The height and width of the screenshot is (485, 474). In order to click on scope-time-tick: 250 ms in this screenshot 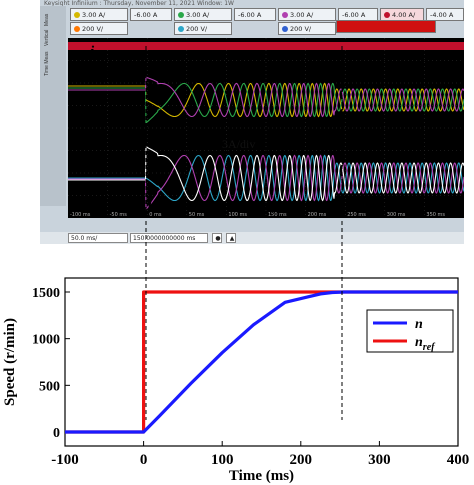, I will do `click(356, 215)`.